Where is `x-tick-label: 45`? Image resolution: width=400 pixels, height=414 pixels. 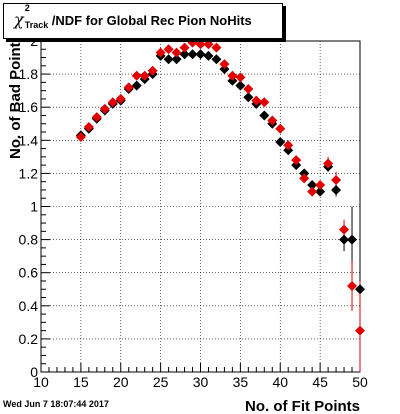
x-tick-label: 45 is located at coordinates (320, 382).